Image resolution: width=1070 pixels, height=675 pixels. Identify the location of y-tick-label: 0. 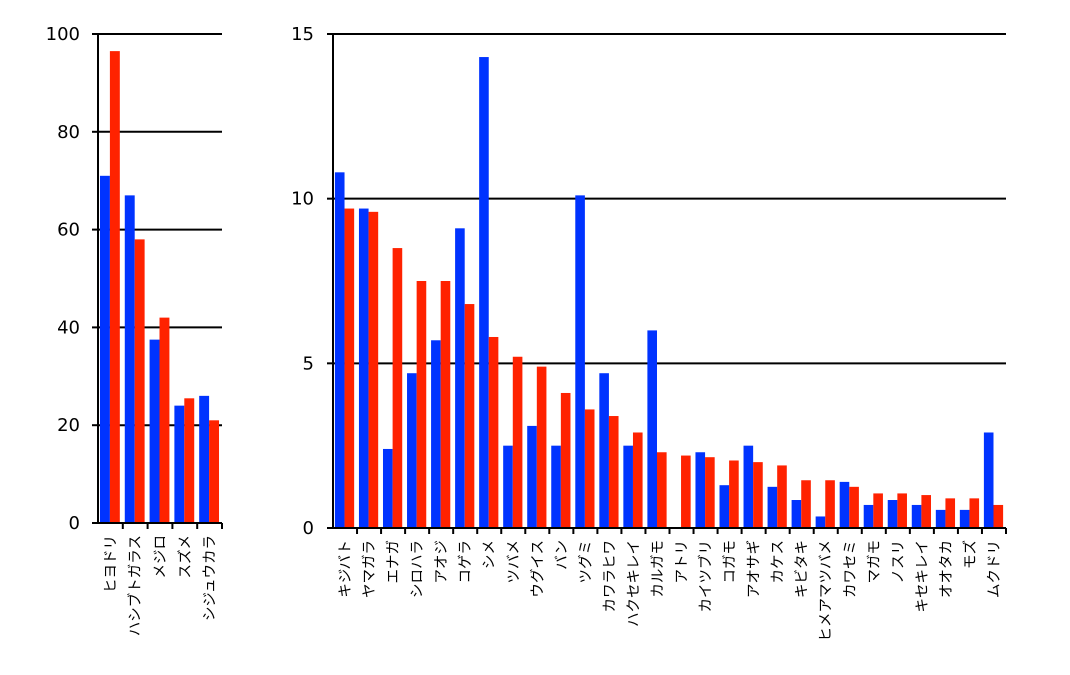
(308, 528).